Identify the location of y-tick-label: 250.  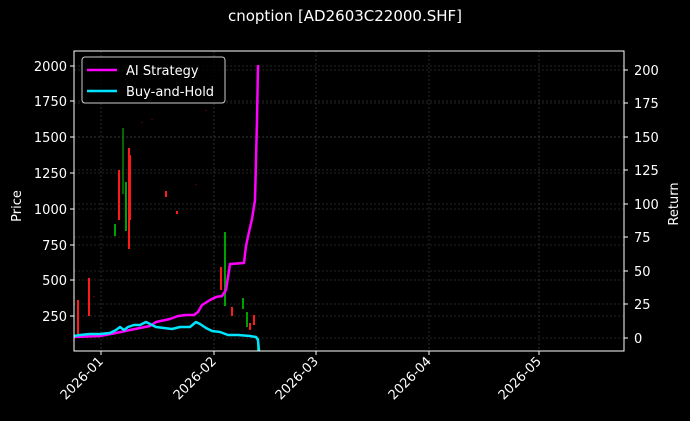
(54, 317).